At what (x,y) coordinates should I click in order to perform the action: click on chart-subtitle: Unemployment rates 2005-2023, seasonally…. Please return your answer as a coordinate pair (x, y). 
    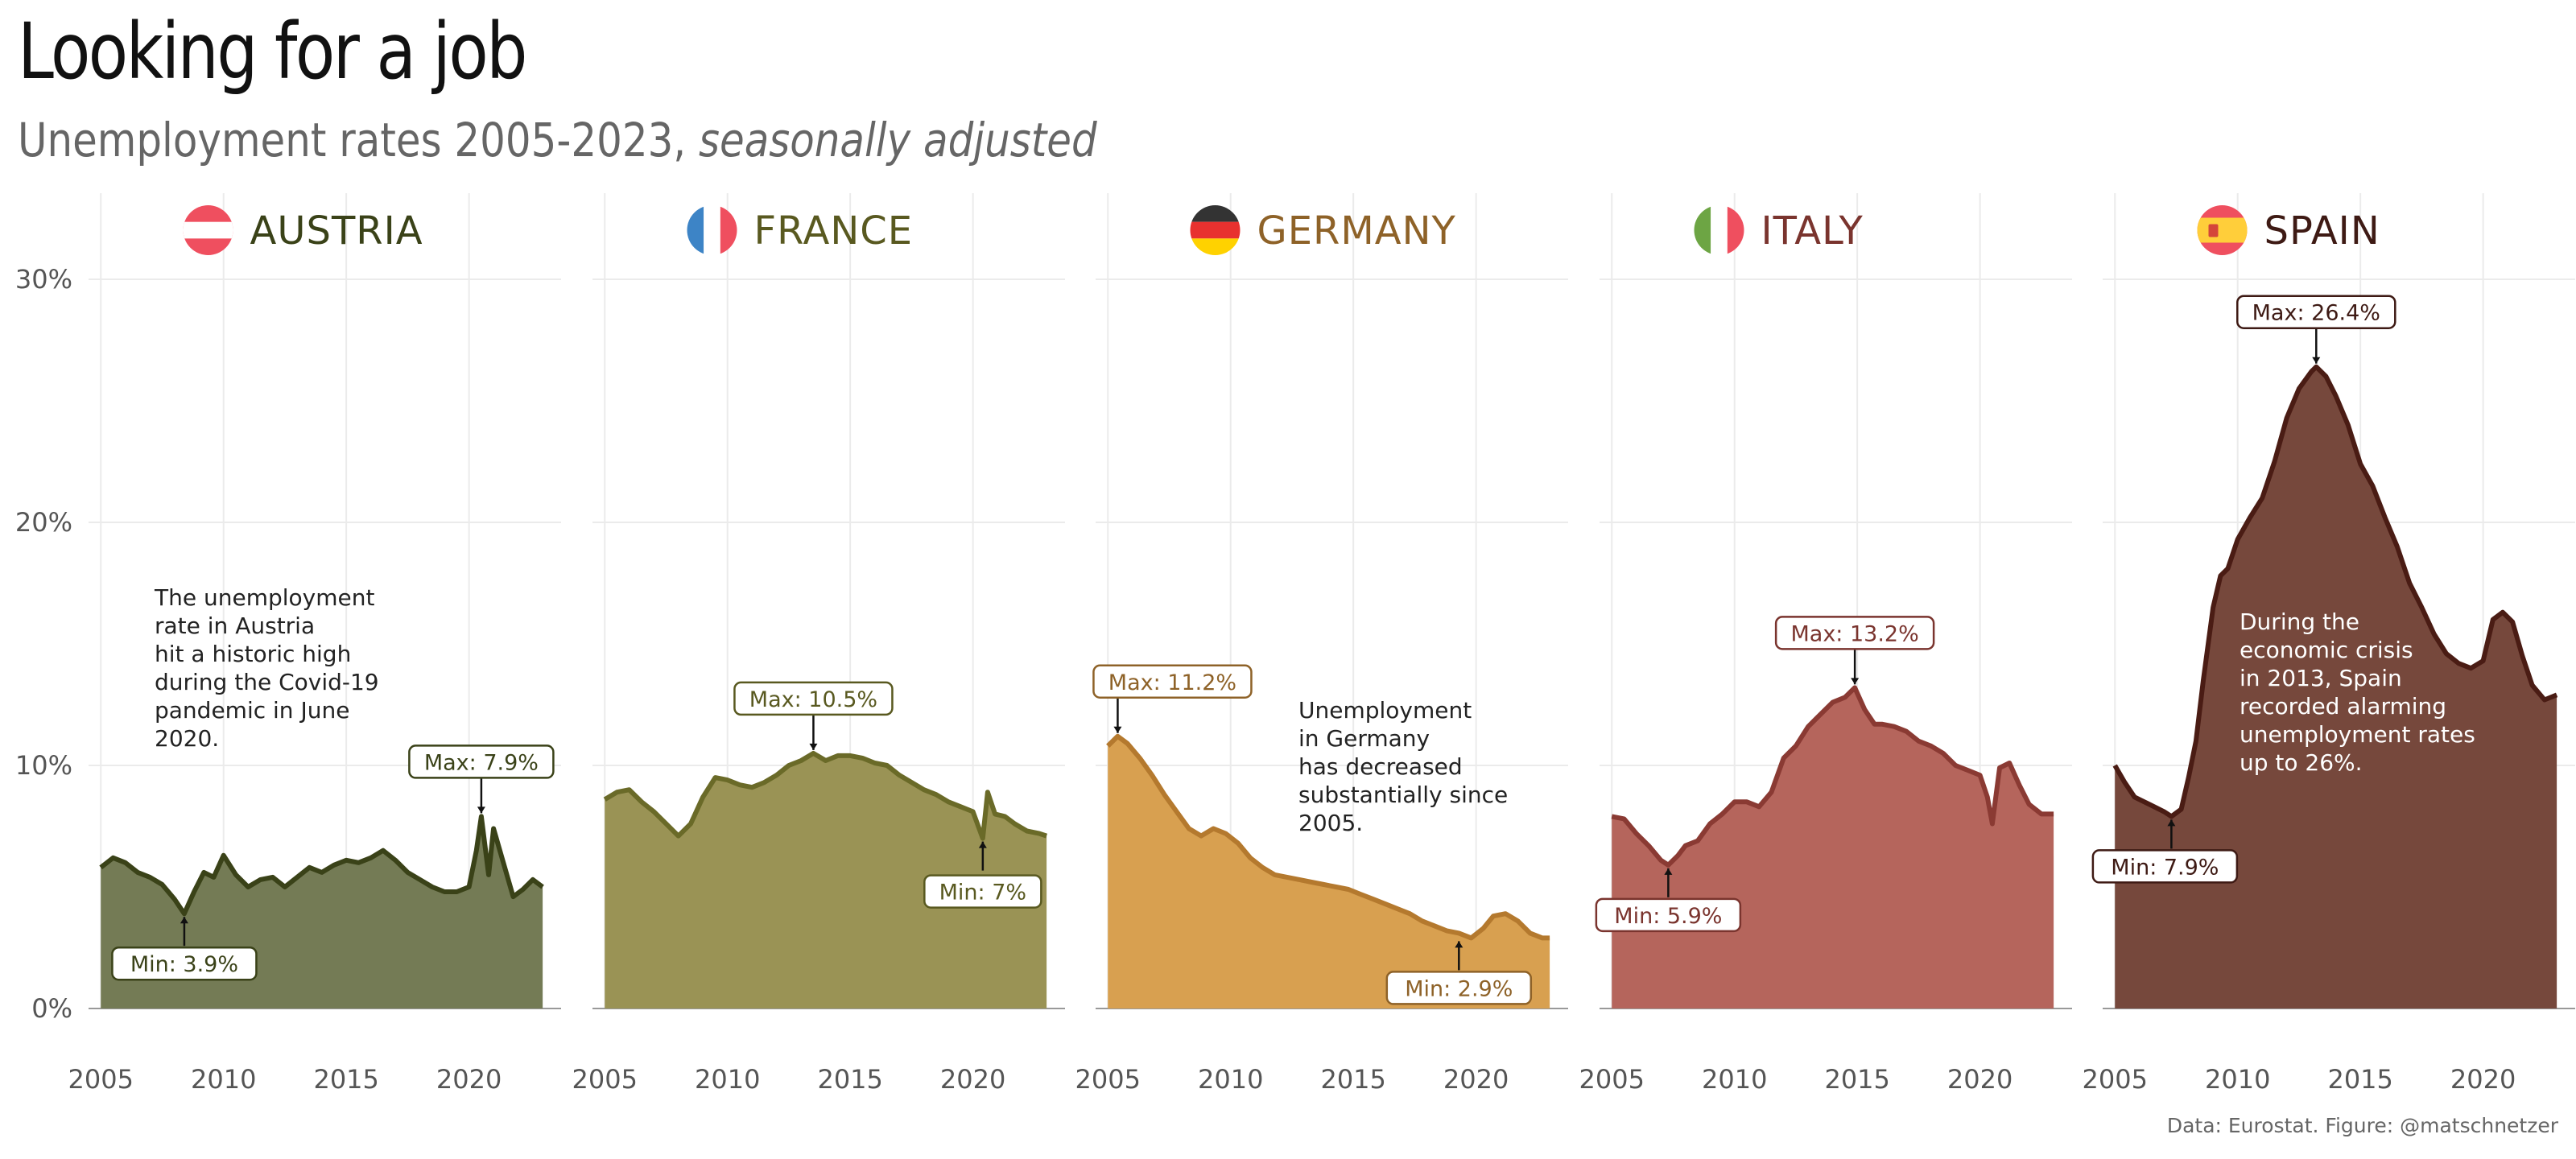
    Looking at the image, I should click on (557, 140).